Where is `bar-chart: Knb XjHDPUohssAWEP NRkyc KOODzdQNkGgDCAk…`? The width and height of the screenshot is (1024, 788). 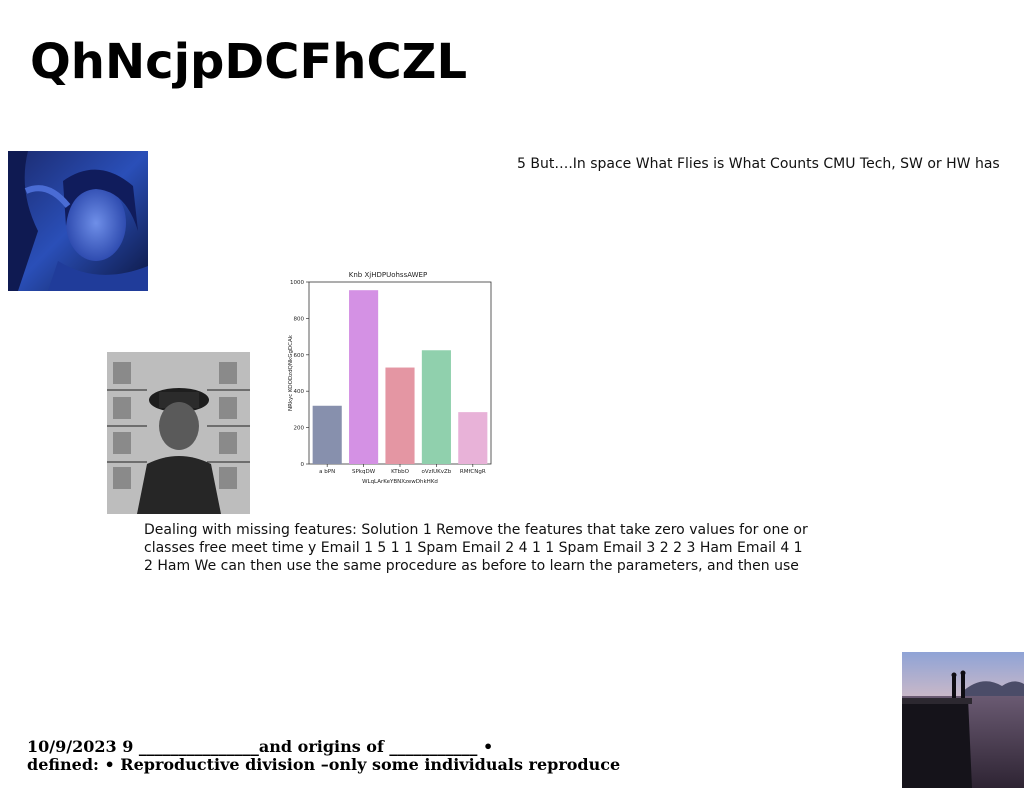
bar-chart: Knb XjHDPUohssAWEP NRkyc KOODzdQNkGgDCAk… is located at coordinates (390, 378).